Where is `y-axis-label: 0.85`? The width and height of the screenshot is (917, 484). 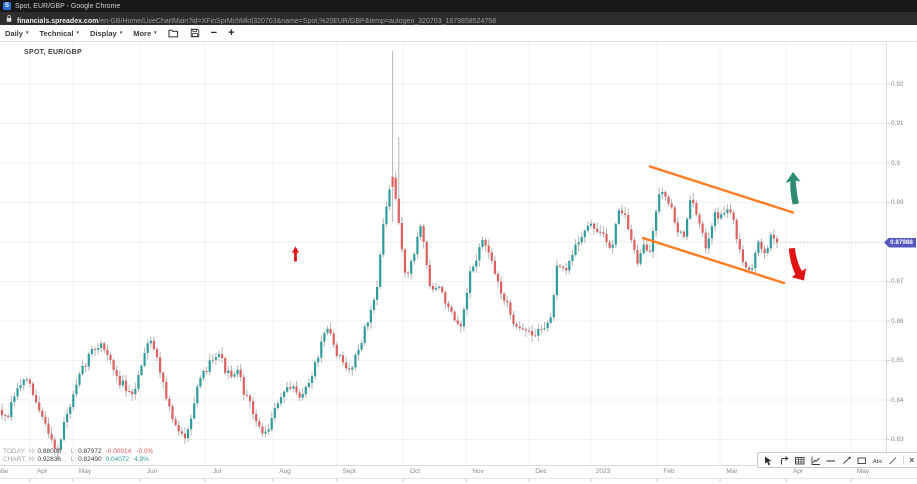 y-axis-label: 0.85 is located at coordinates (897, 360).